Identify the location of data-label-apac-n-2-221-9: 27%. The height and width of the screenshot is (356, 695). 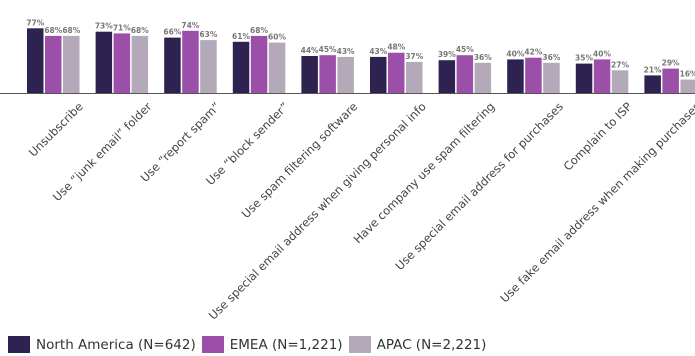
(620, 64).